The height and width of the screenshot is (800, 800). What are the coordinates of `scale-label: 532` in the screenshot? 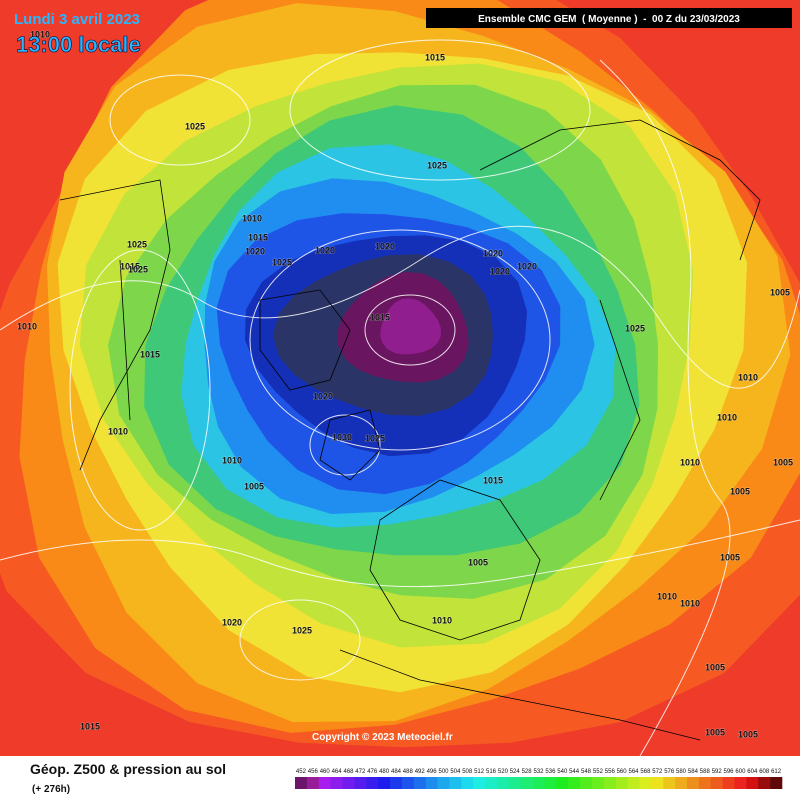 It's located at (538, 772).